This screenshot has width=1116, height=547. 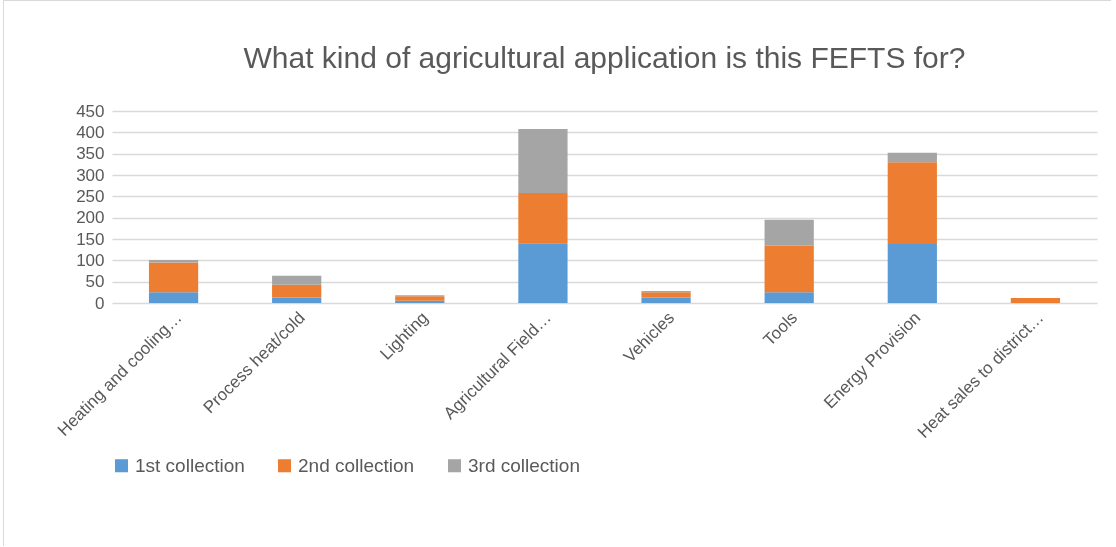 I want to click on legend-label: 2nd collection, so click(x=356, y=465).